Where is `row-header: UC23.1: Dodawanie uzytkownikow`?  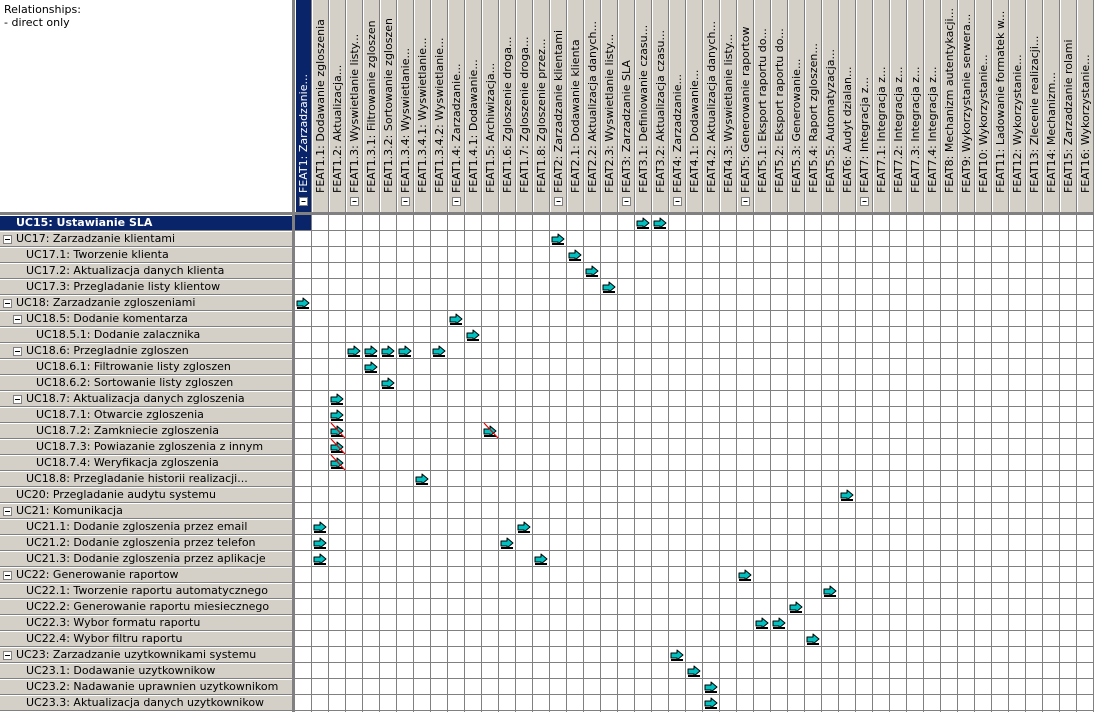
row-header: UC23.1: Dodawanie uzytkownikow is located at coordinates (146, 671).